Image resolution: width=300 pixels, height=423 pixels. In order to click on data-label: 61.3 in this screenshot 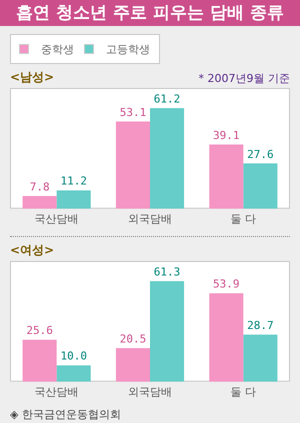, I will do `click(167, 271)`.